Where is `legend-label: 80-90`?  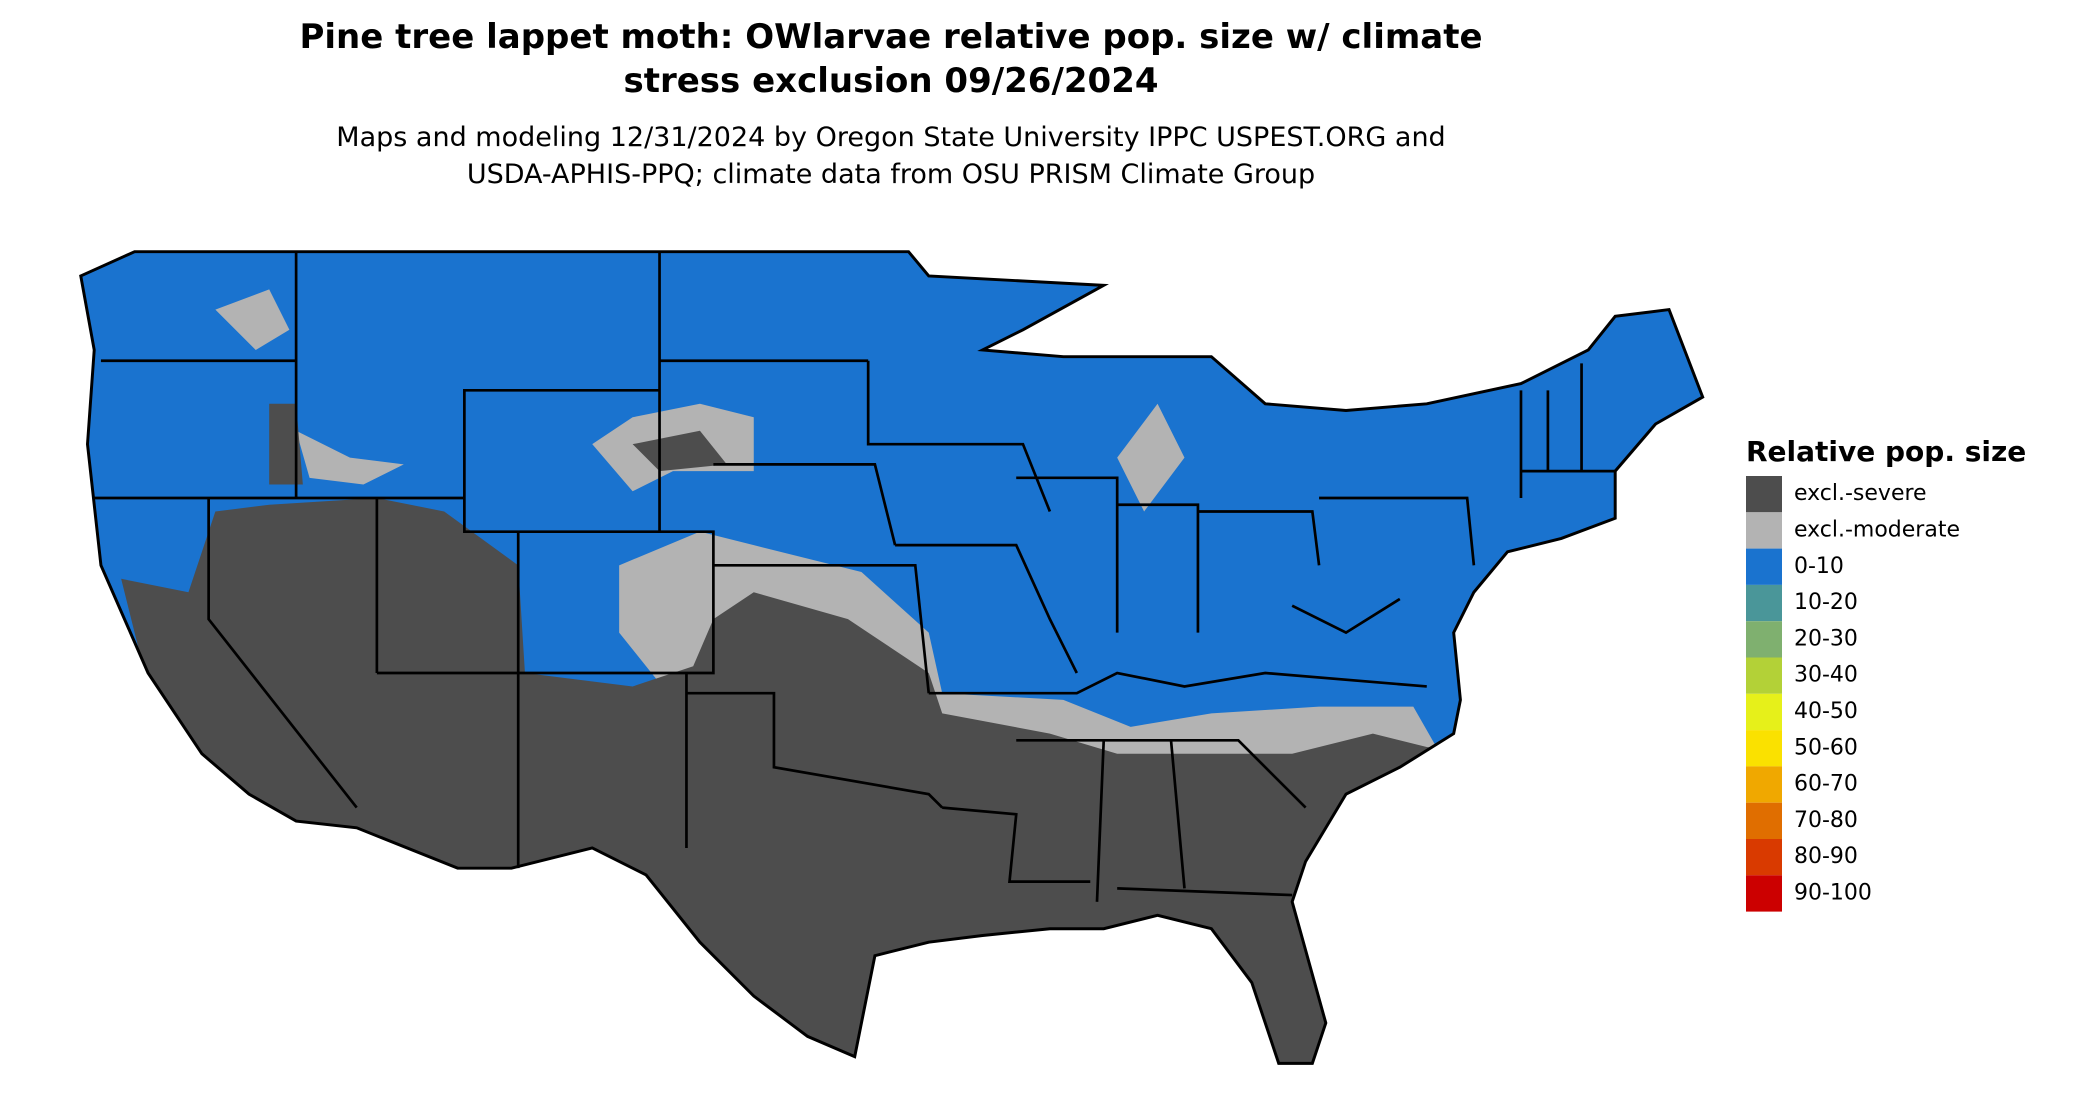
legend-label: 80-90 is located at coordinates (1826, 856).